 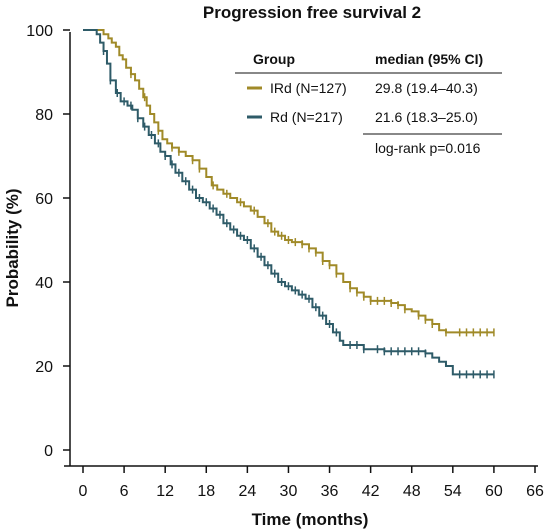 What do you see at coordinates (247, 491) in the screenshot?
I see `x-tick-label: 24` at bounding box center [247, 491].